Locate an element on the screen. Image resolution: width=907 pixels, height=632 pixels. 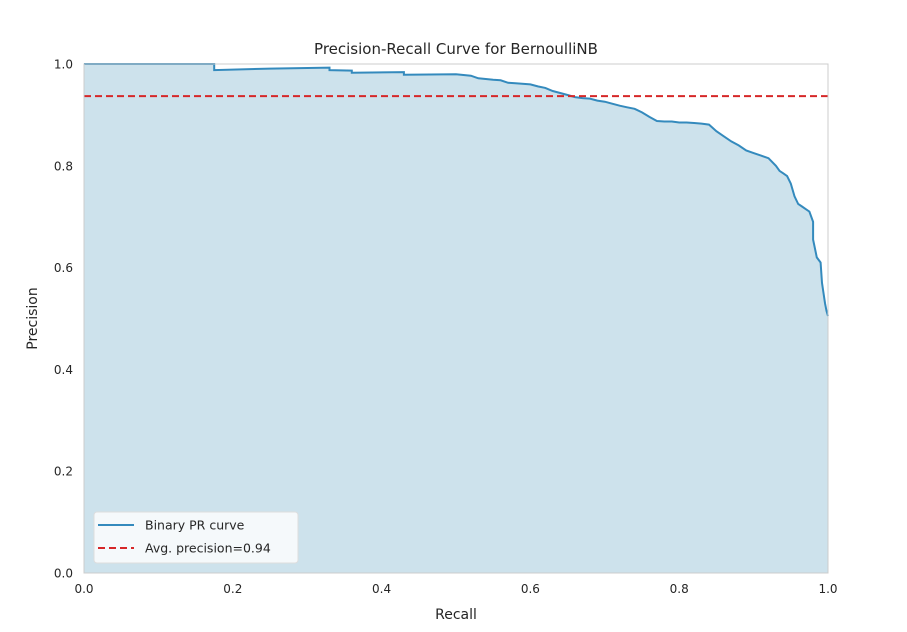
legend-label-pr-curve: Binary PR curve is located at coordinates (195, 525).